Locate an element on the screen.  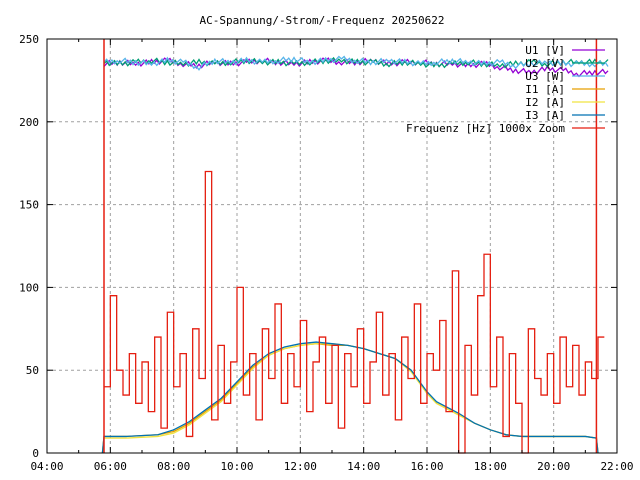
y-tick-label: 200 is located at coordinates (29, 122).